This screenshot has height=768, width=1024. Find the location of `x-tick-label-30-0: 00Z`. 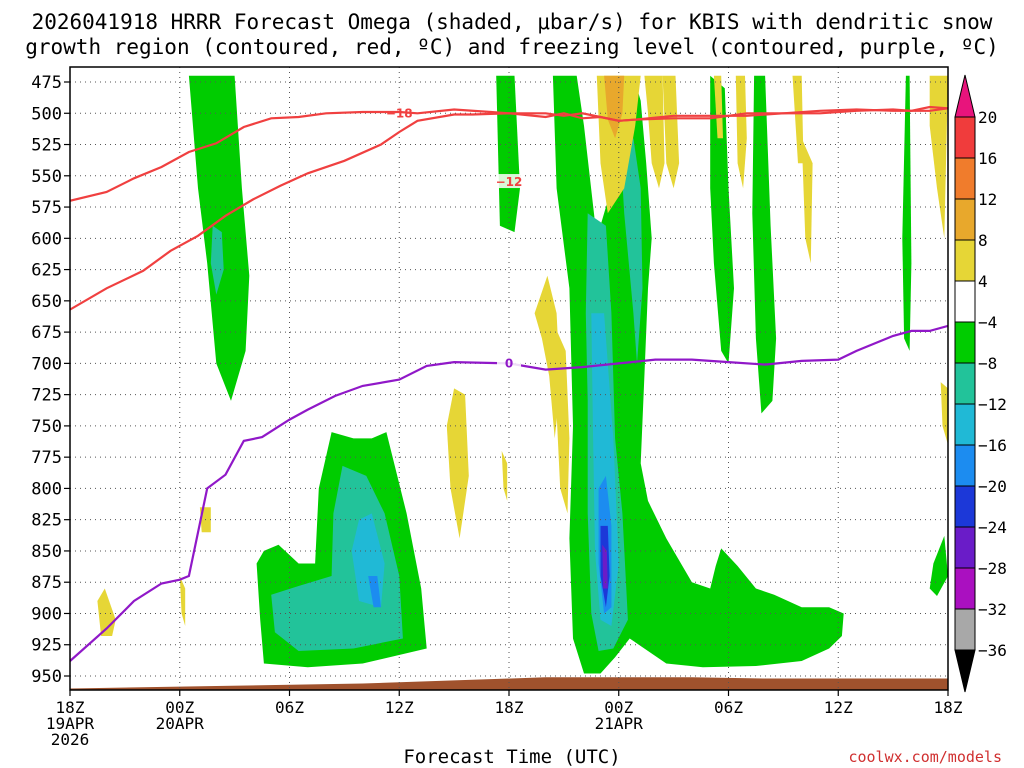

x-tick-label-30-0: 00Z is located at coordinates (618, 707).